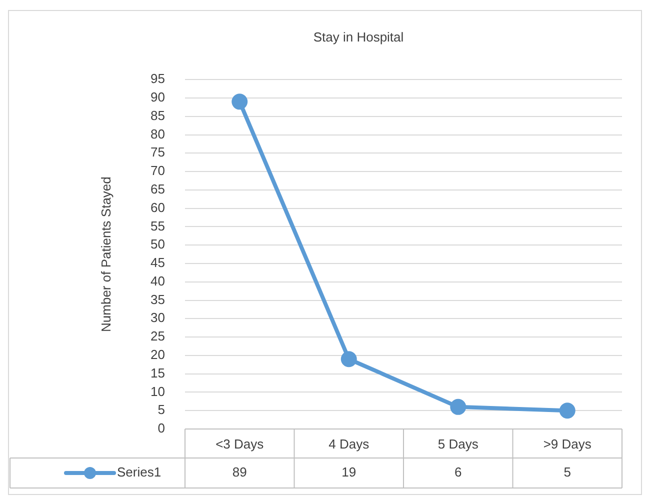 This screenshot has width=651, height=503. I want to click on data-label: 5, so click(567, 472).